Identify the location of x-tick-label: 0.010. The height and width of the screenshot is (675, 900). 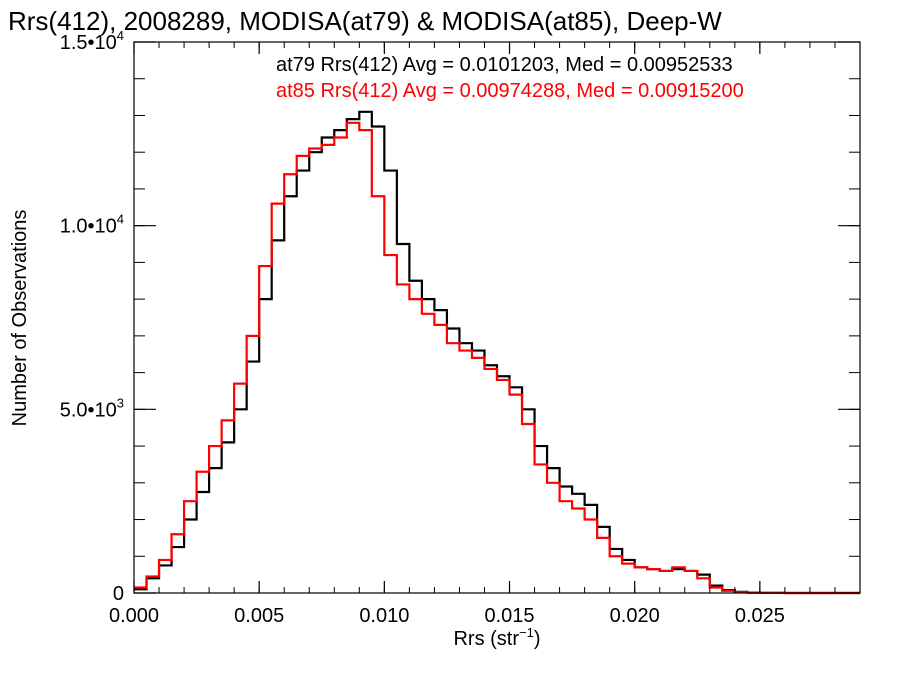
(384, 616).